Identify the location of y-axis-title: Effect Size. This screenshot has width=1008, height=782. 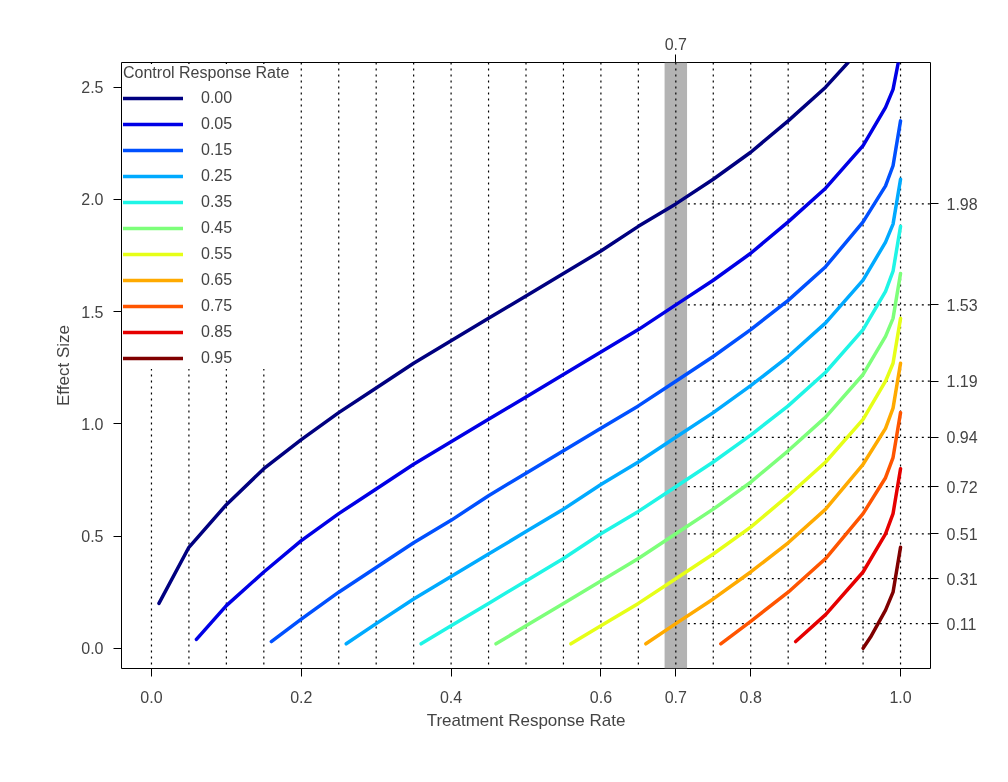
(64, 365).